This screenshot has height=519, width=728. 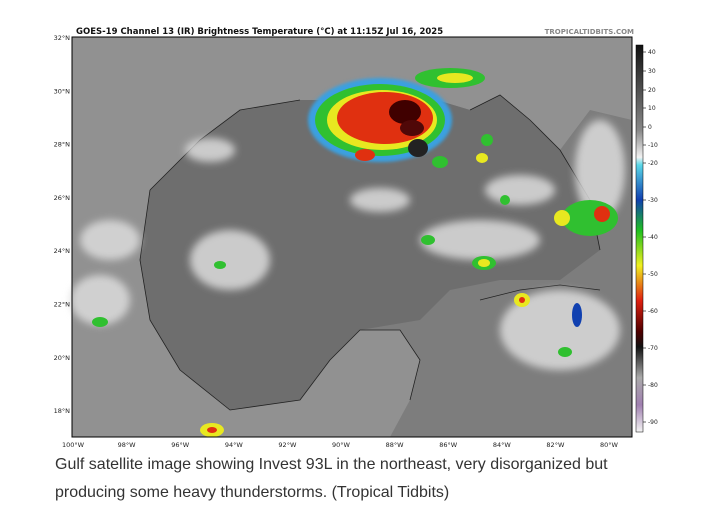 What do you see at coordinates (341, 445) in the screenshot?
I see `lon-label: 90°W` at bounding box center [341, 445].